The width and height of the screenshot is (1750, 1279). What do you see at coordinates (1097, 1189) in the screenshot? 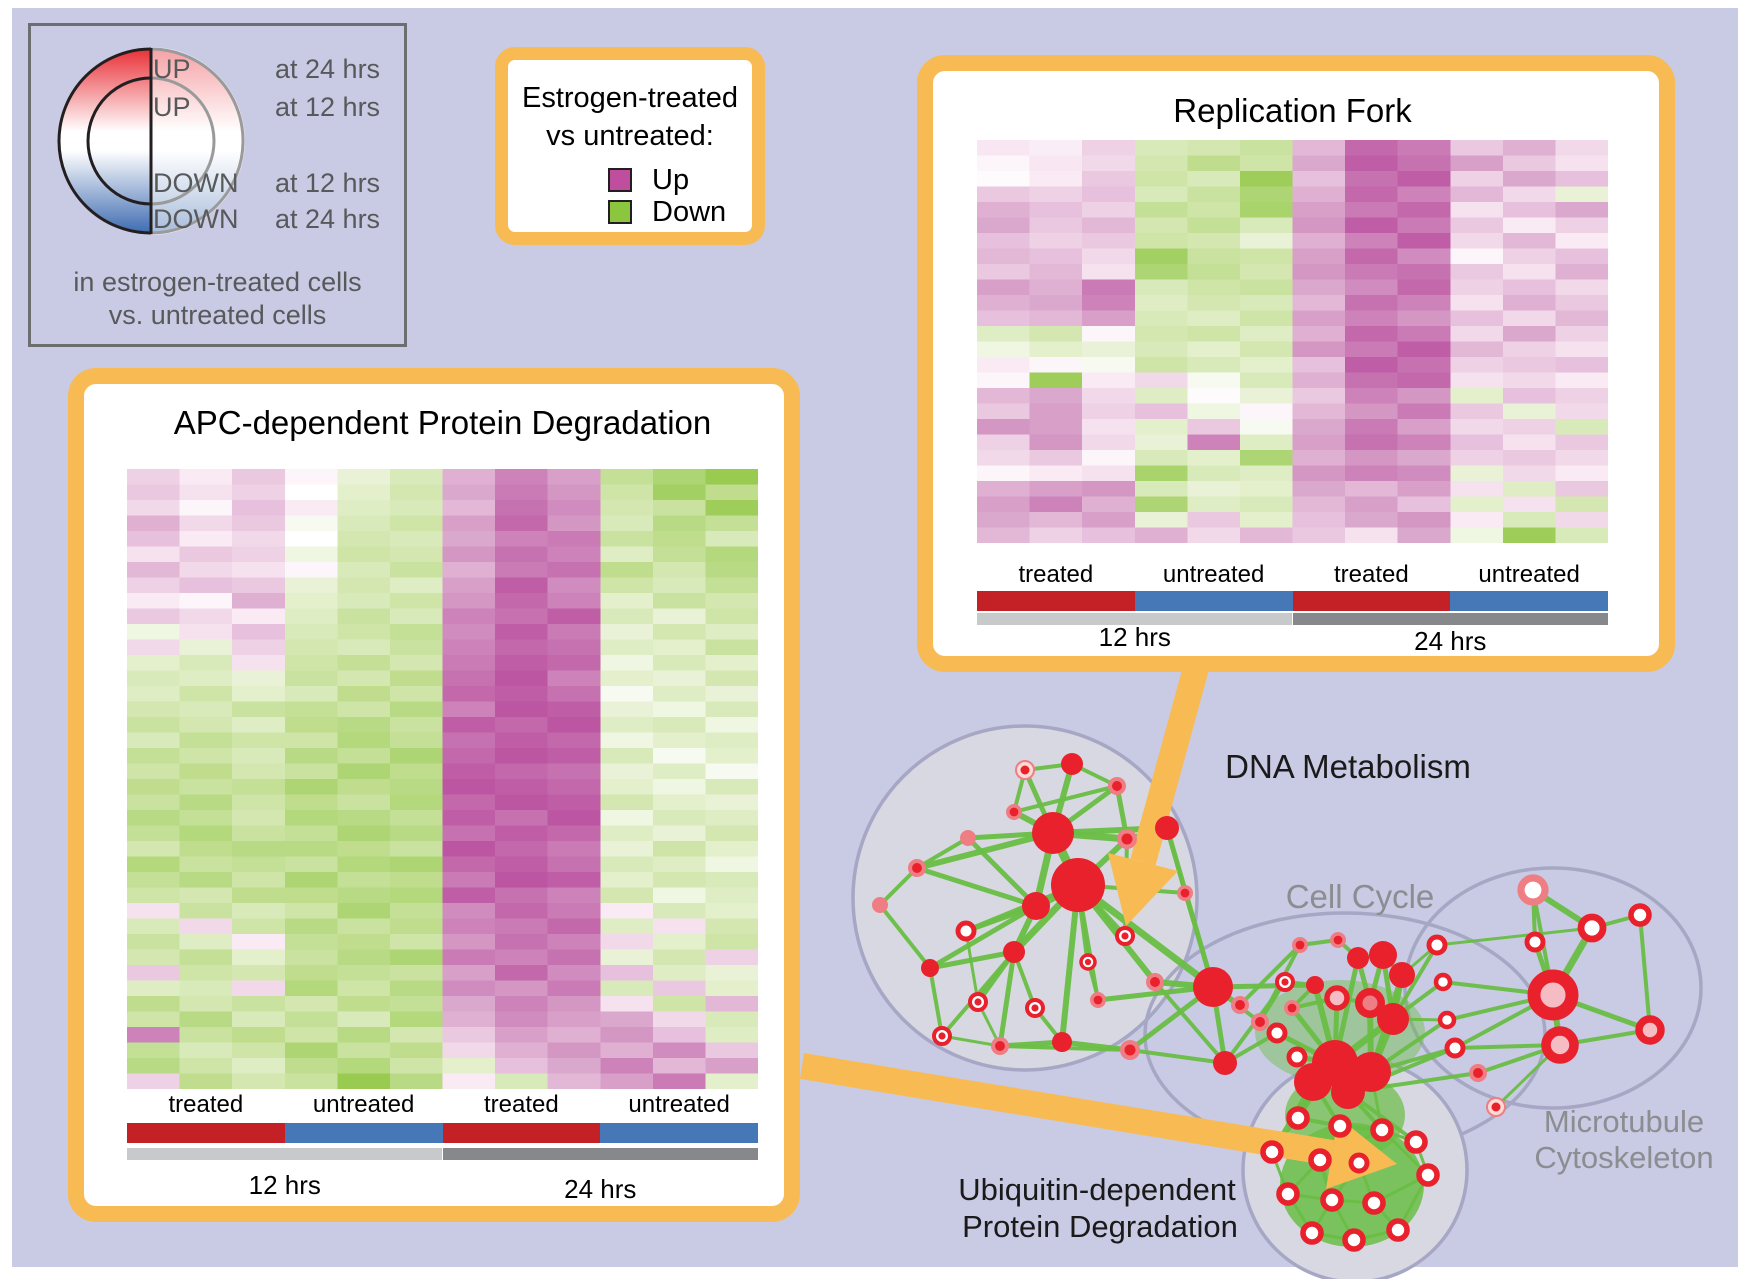
I see `ubiquitin-label-line1: Ubiquitin-dependent` at bounding box center [1097, 1189].